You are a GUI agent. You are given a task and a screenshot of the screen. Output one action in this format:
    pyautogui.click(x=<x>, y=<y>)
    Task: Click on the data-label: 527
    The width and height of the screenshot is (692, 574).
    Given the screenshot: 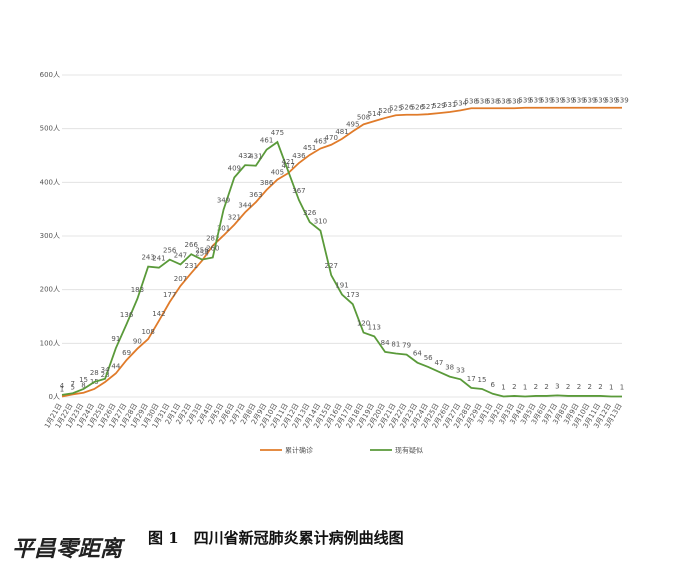 What is the action you would take?
    pyautogui.click(x=427, y=107)
    